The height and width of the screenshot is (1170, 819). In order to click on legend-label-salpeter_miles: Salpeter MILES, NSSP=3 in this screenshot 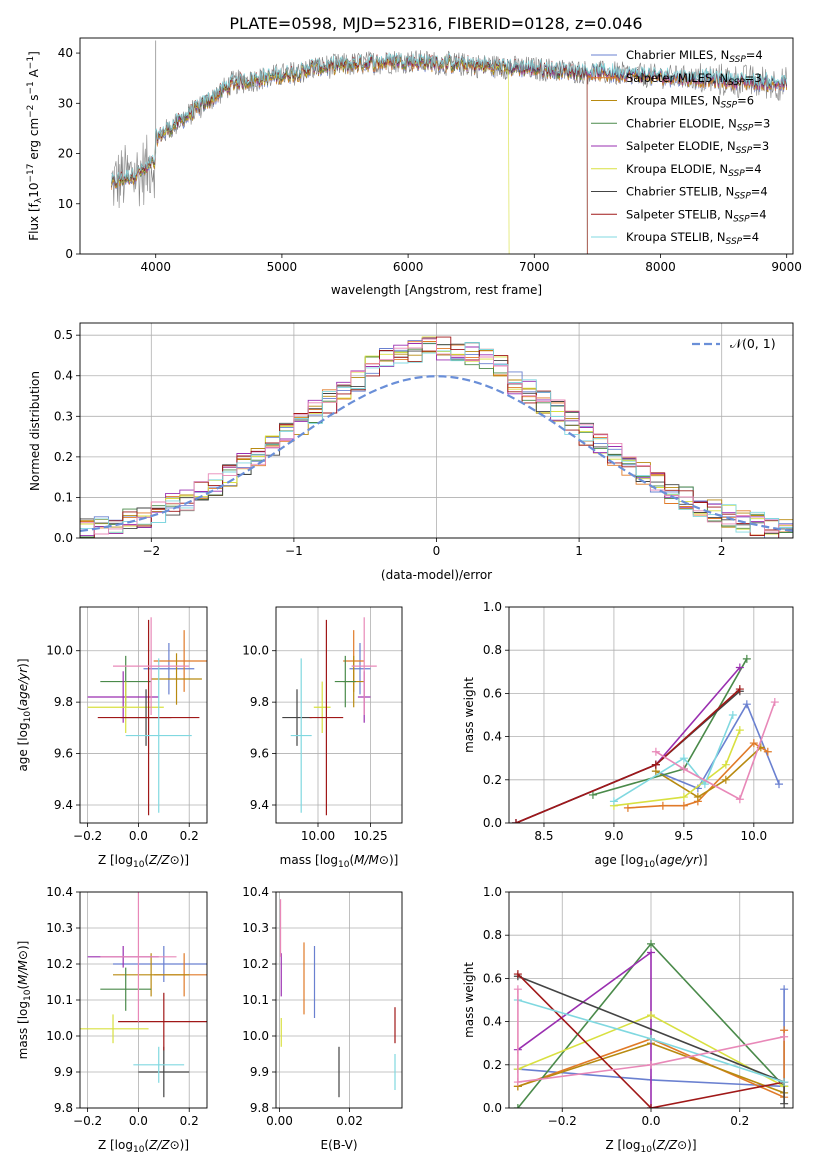, I will do `click(694, 79)`.